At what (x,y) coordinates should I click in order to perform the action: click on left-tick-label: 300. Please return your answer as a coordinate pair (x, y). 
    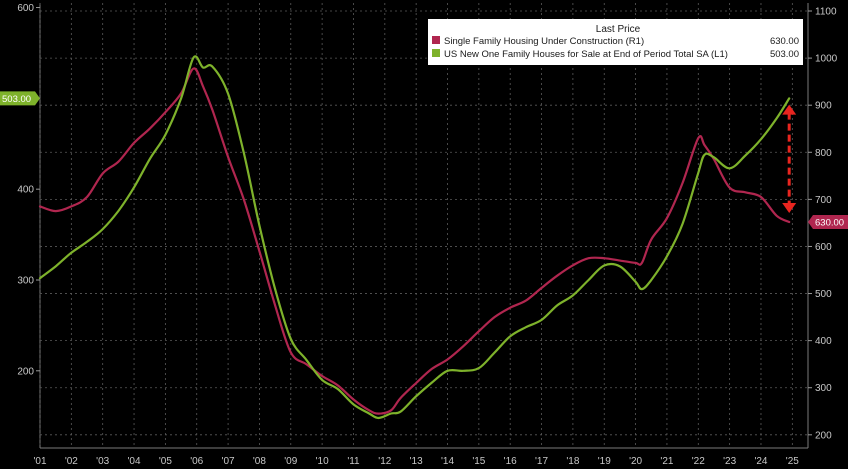
    Looking at the image, I should click on (25, 280).